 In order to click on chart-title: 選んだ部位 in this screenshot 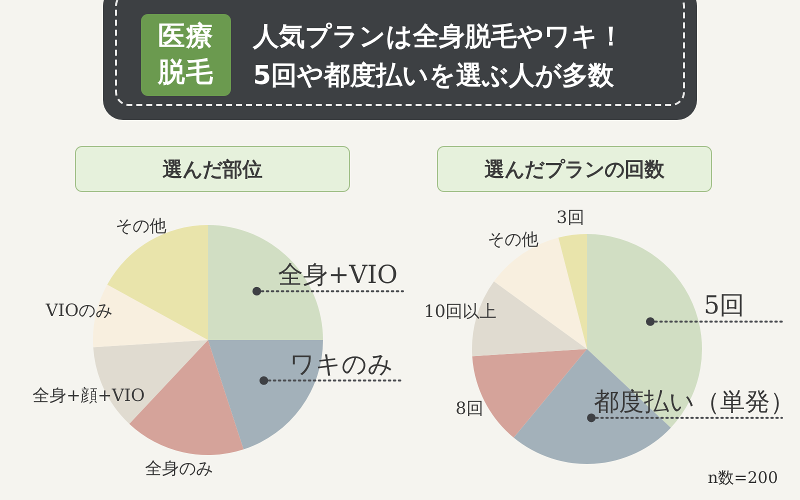, I will do `click(212, 169)`.